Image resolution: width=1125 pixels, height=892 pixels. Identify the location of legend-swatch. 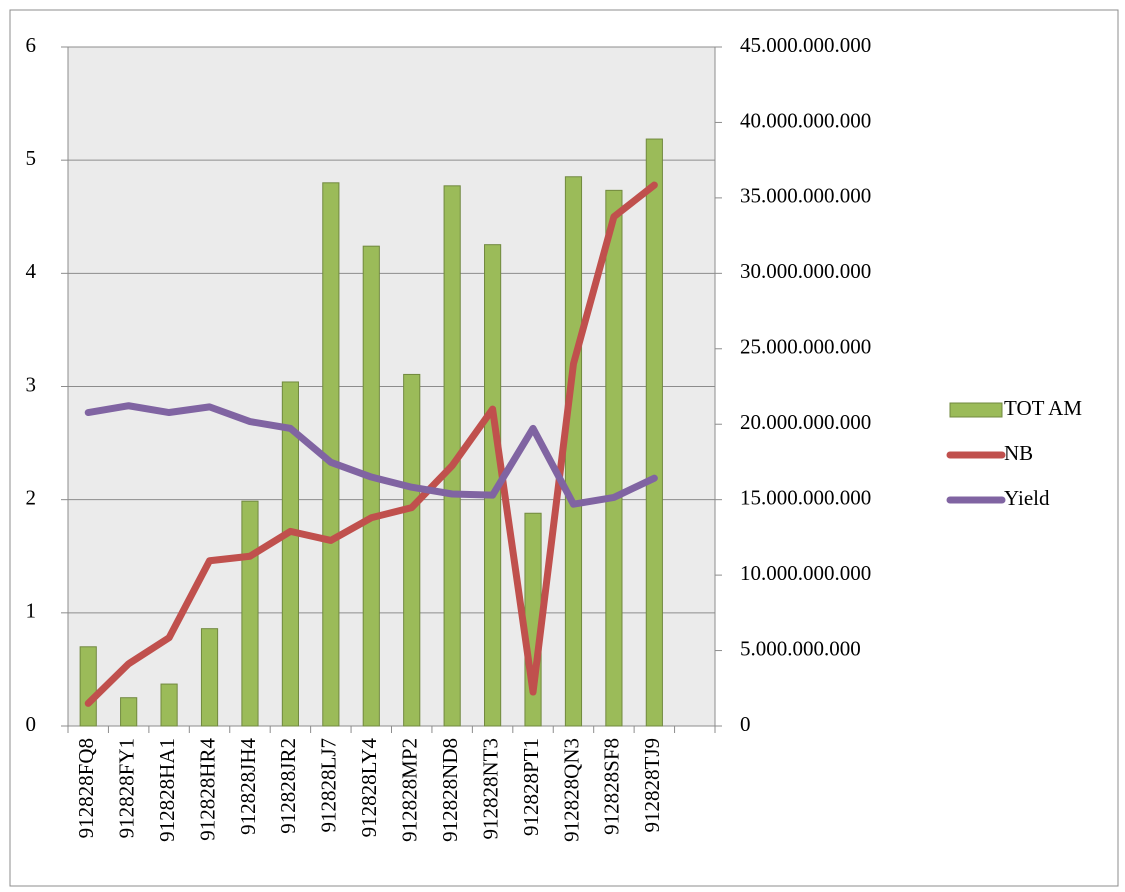
(976, 410).